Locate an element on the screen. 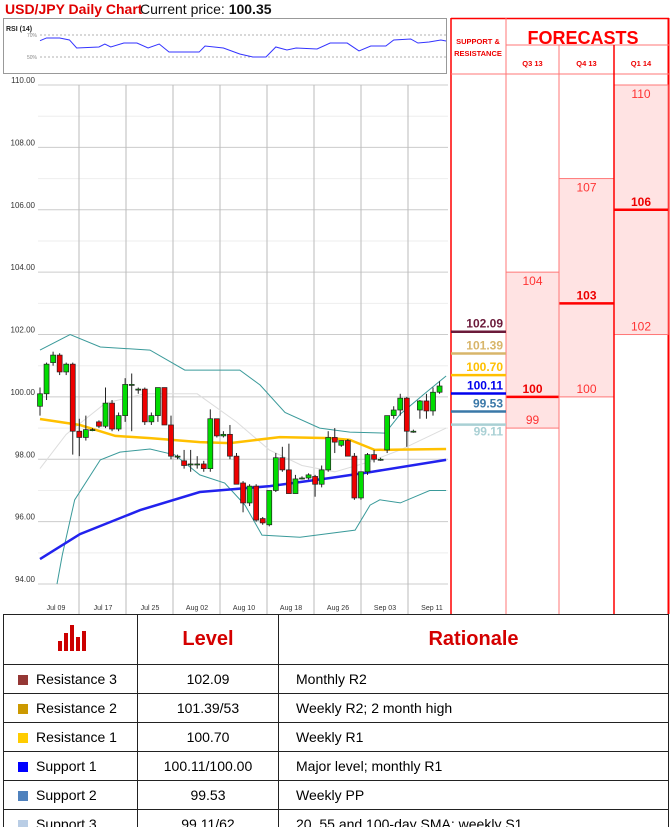  sr-header: SUPPORT & is located at coordinates (478, 41).